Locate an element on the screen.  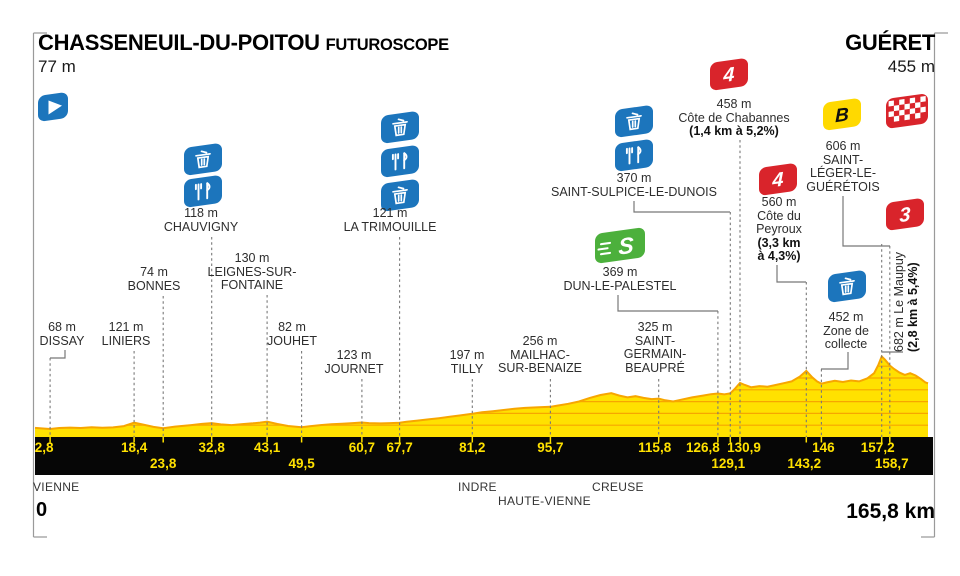
waypoint-label-liniers: 121 m LINIERS is located at coordinates (126, 334).